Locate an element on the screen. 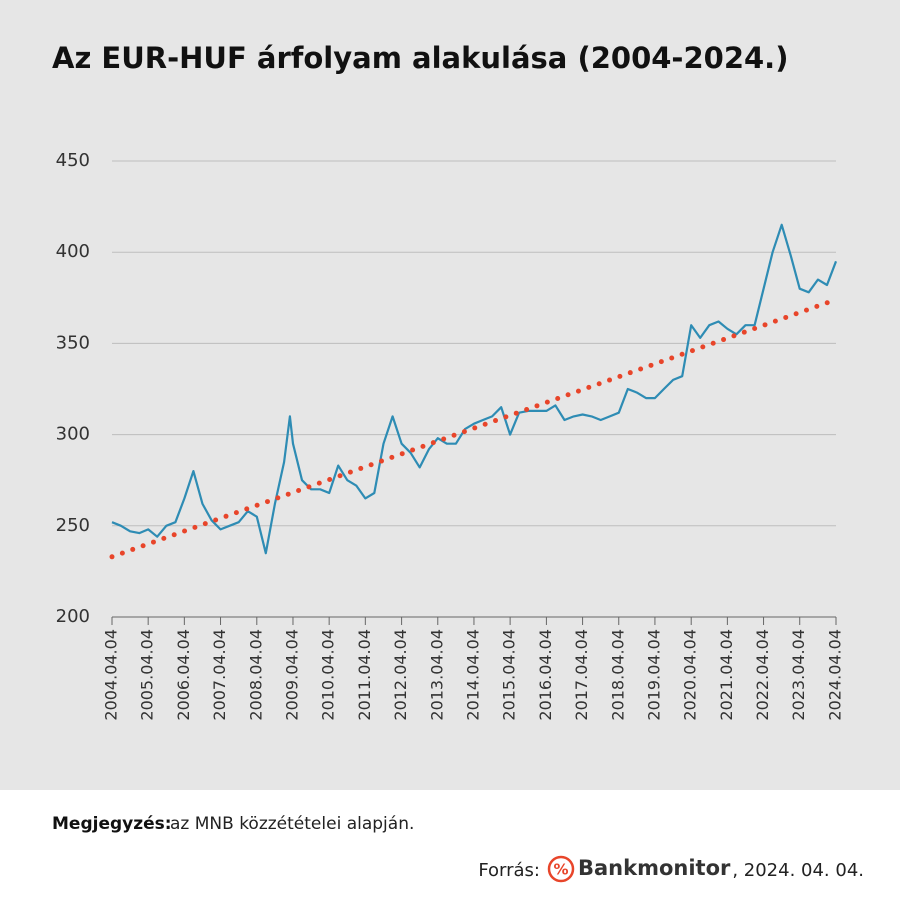 The image size is (900, 904). logo-symbol: % is located at coordinates (560, 870).